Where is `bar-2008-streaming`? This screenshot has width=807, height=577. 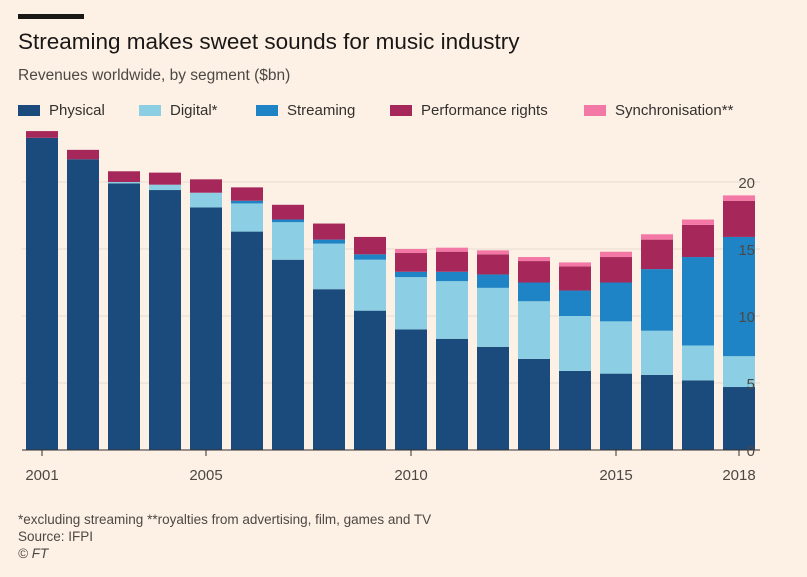
bar-2008-streaming is located at coordinates (329, 241).